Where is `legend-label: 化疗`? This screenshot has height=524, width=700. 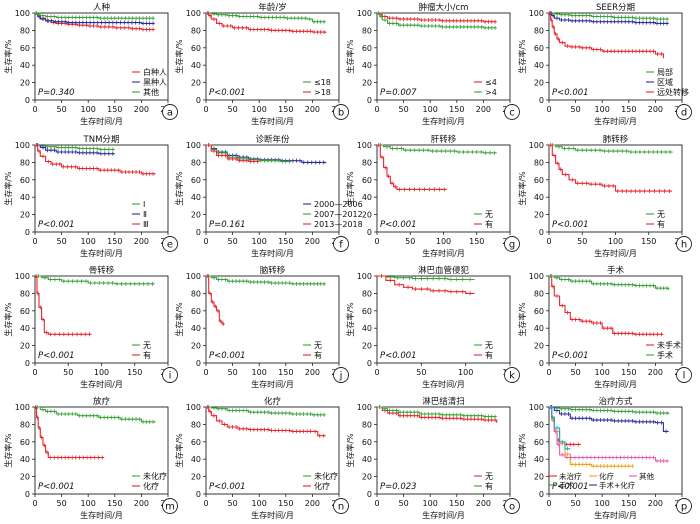 legend-label: 化疗 is located at coordinates (151, 486).